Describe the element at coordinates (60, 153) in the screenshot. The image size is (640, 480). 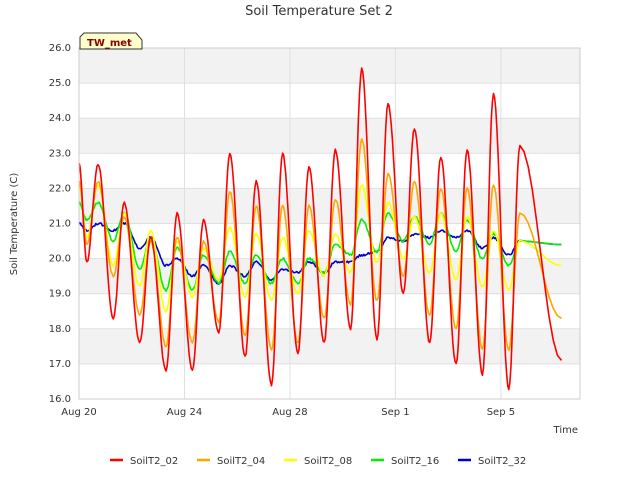
I see `y-tick-label: 23.0` at that location.